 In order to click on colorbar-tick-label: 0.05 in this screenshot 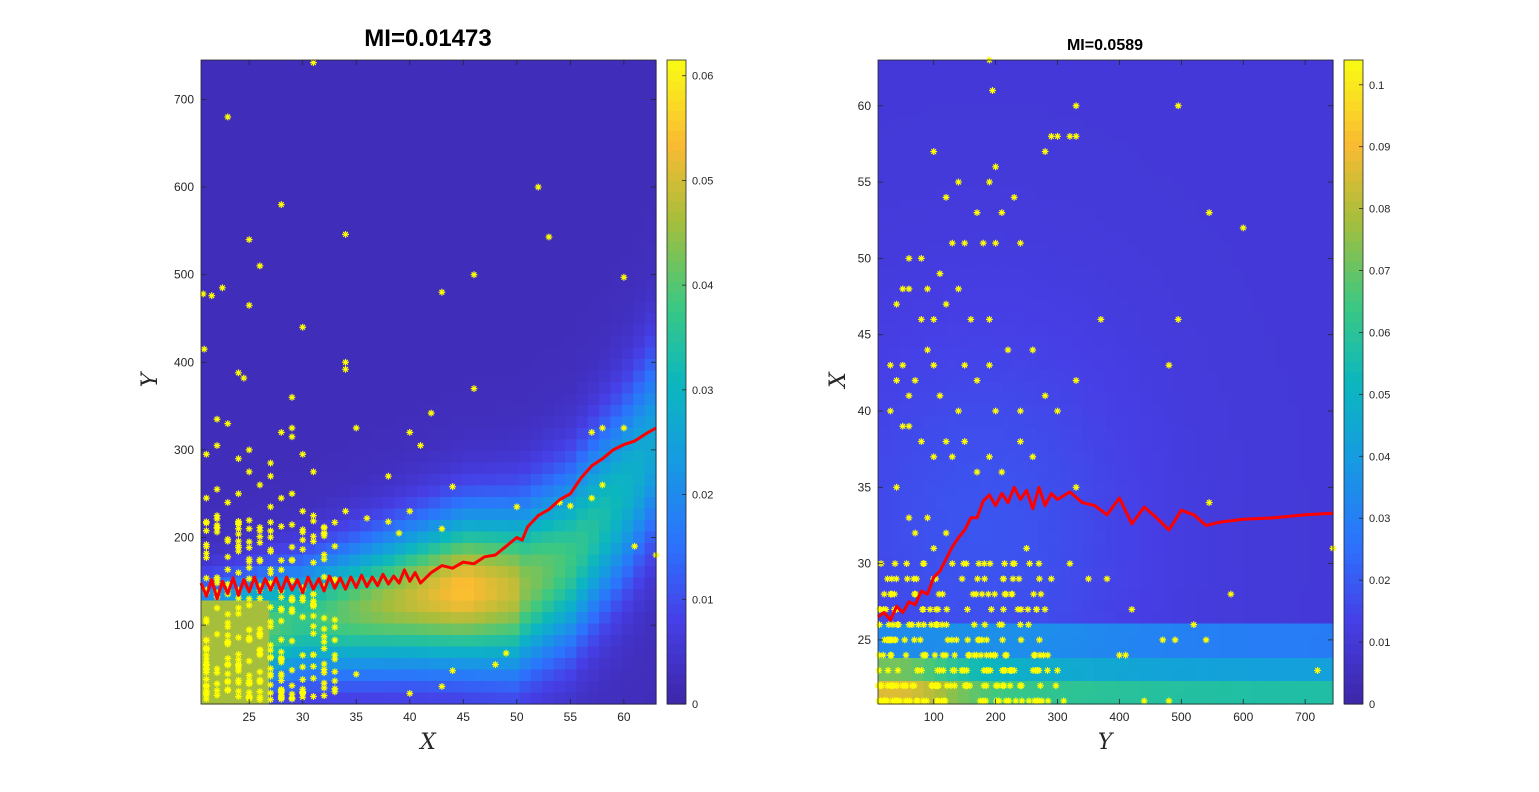, I will do `click(702, 181)`.